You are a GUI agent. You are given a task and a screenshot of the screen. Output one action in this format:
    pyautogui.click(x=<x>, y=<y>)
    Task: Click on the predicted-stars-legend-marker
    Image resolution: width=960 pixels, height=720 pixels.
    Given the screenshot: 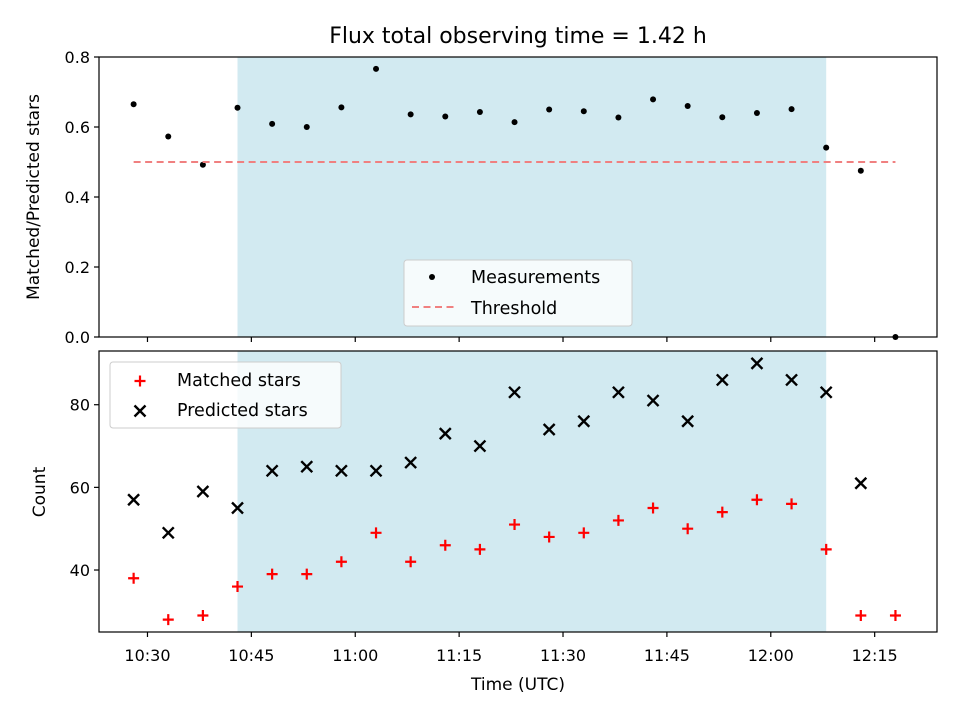 What is the action you would take?
    pyautogui.click(x=140, y=411)
    